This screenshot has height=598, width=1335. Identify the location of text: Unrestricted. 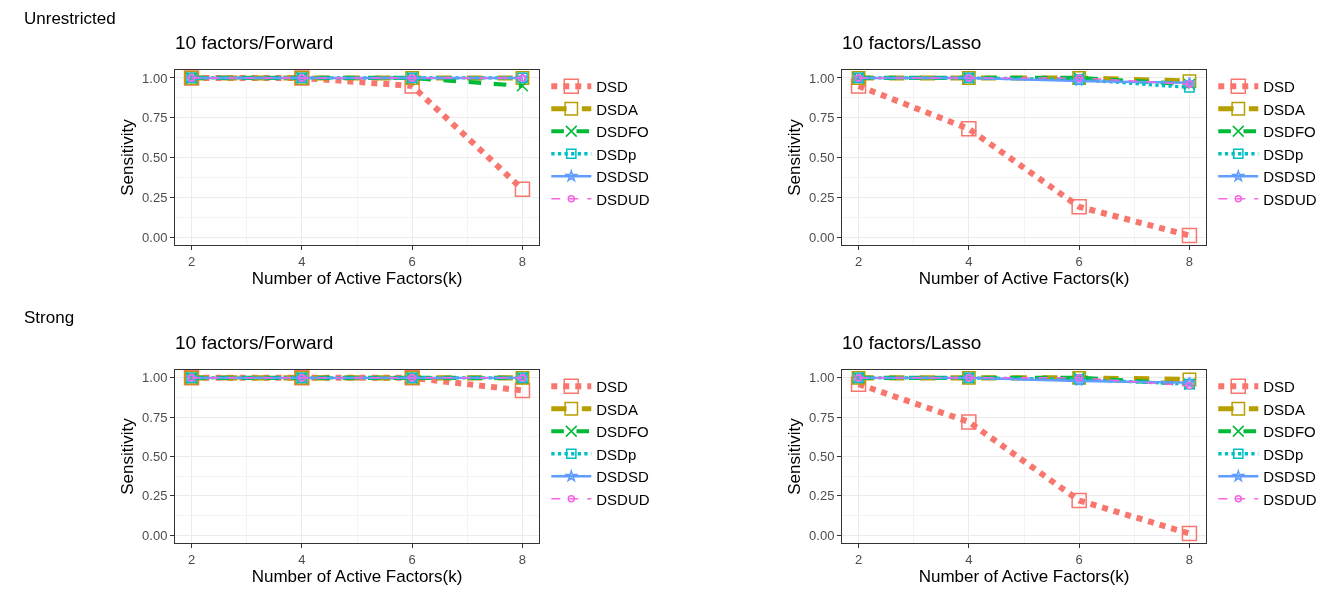
(70, 18).